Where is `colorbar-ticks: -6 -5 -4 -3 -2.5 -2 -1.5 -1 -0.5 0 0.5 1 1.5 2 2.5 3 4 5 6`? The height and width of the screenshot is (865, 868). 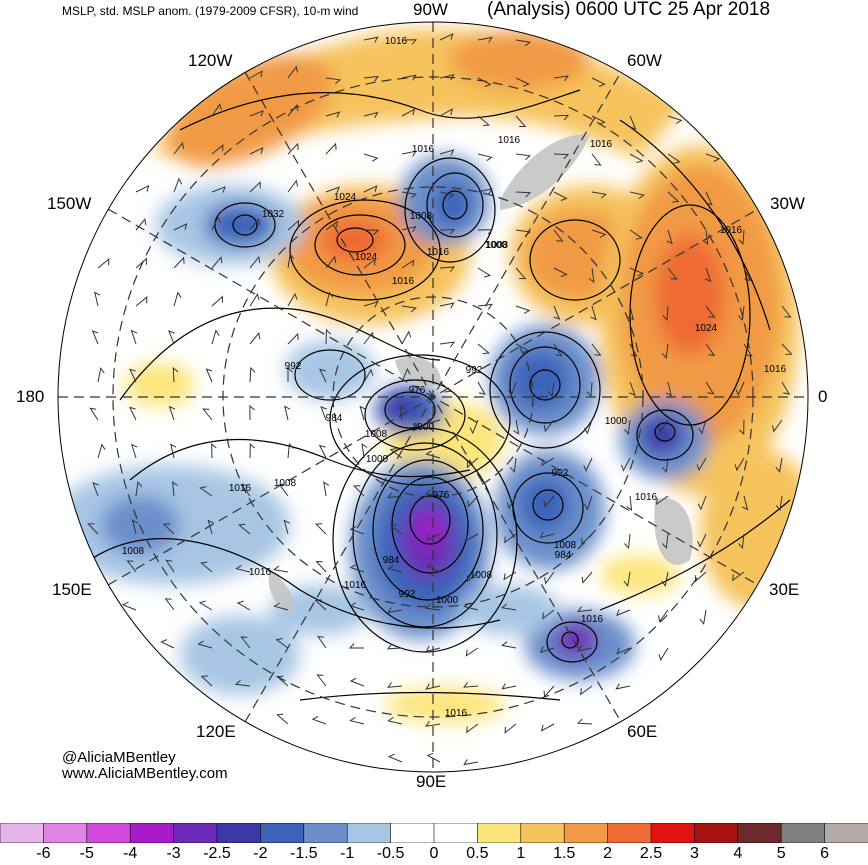 colorbar-ticks: -6 -5 -4 -3 -2.5 -2 -1.5 -1 -0.5 0 0.5 1 1.5 2 2.5 3 4 5 6 is located at coordinates (434, 855).